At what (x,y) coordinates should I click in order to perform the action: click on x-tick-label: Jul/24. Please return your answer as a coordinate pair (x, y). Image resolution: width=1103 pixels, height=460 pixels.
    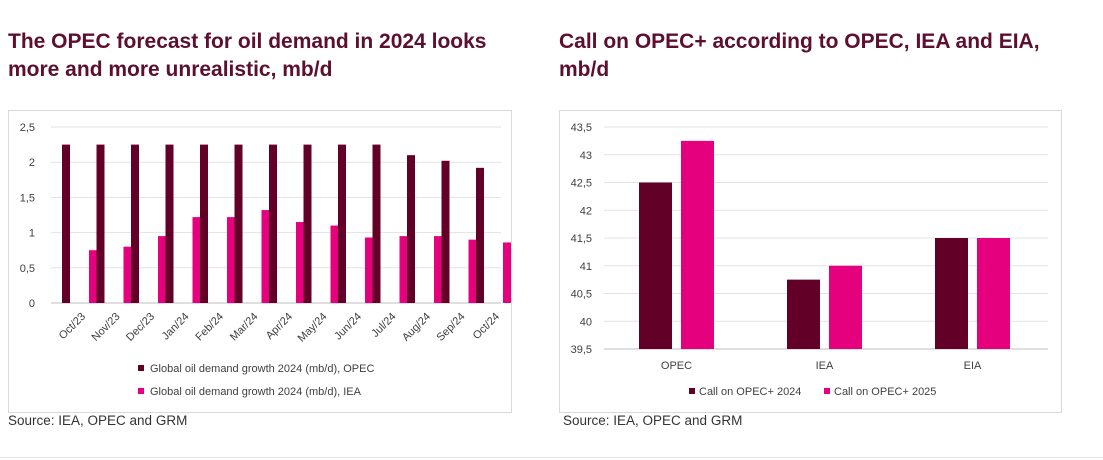
    Looking at the image, I should click on (383, 325).